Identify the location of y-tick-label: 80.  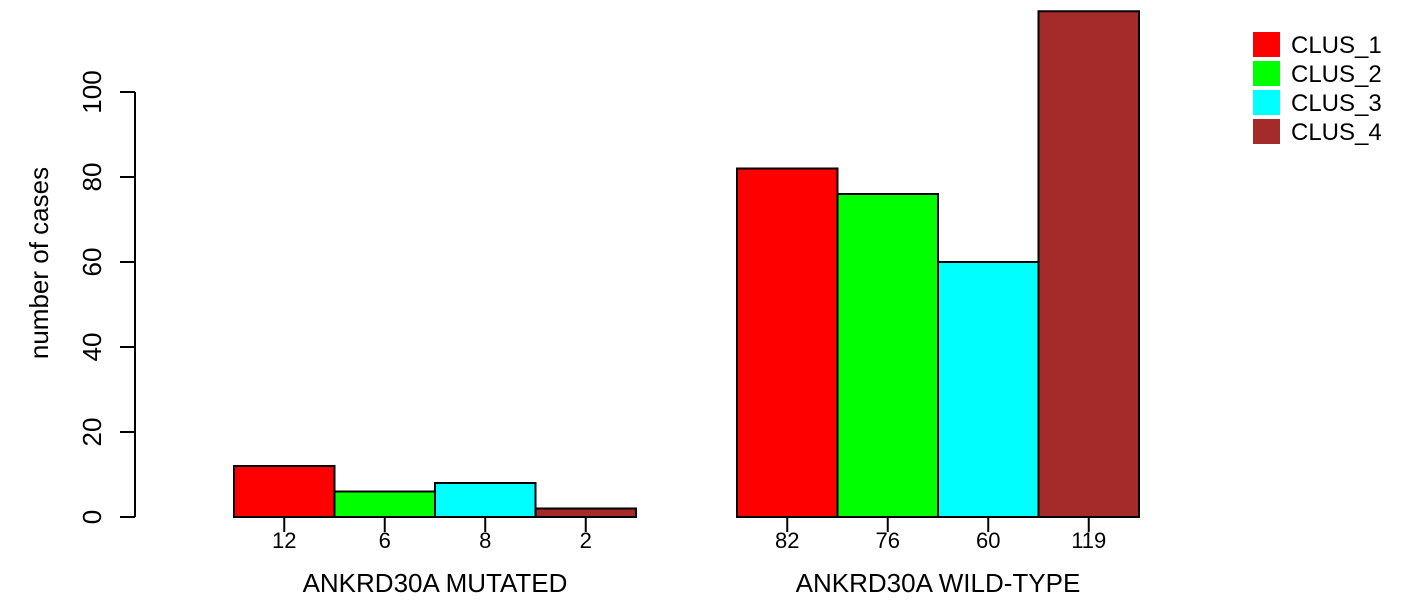
(92, 177).